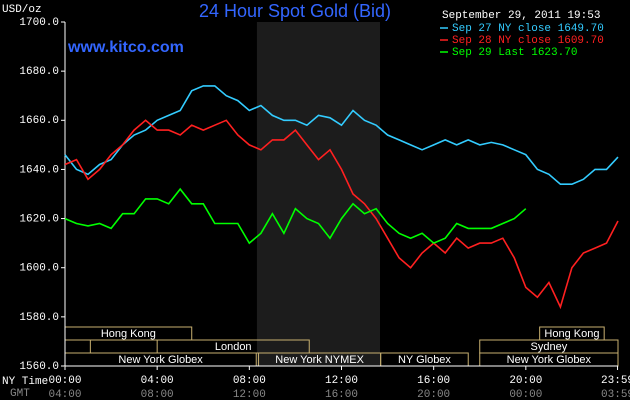 Image resolution: width=630 pixels, height=400 pixels. What do you see at coordinates (39, 121) in the screenshot?
I see `y-tick-label: 1660.0` at bounding box center [39, 121].